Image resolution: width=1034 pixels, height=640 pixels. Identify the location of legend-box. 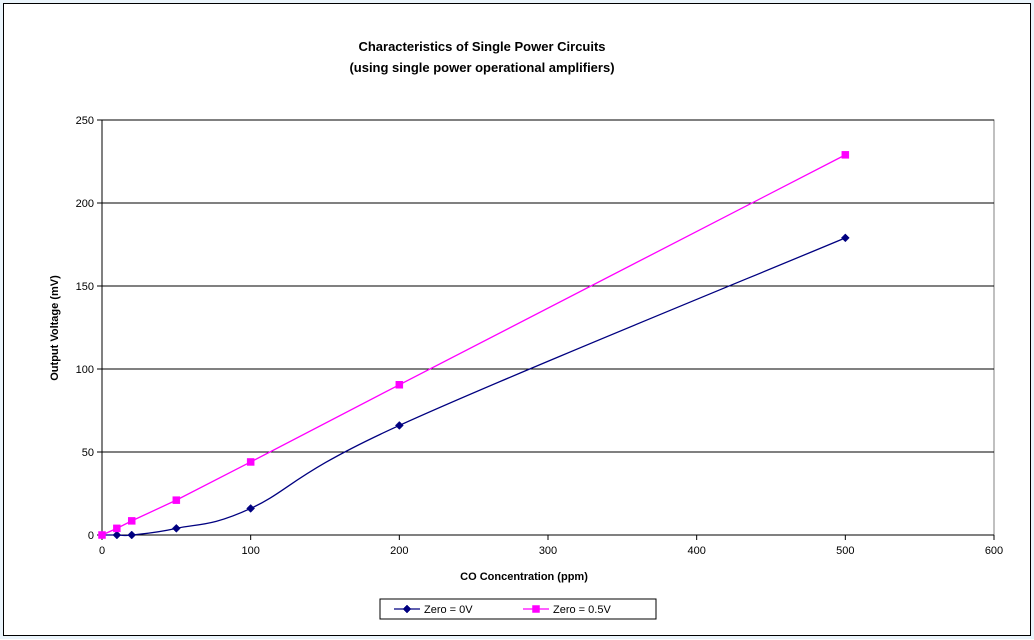
(518, 609).